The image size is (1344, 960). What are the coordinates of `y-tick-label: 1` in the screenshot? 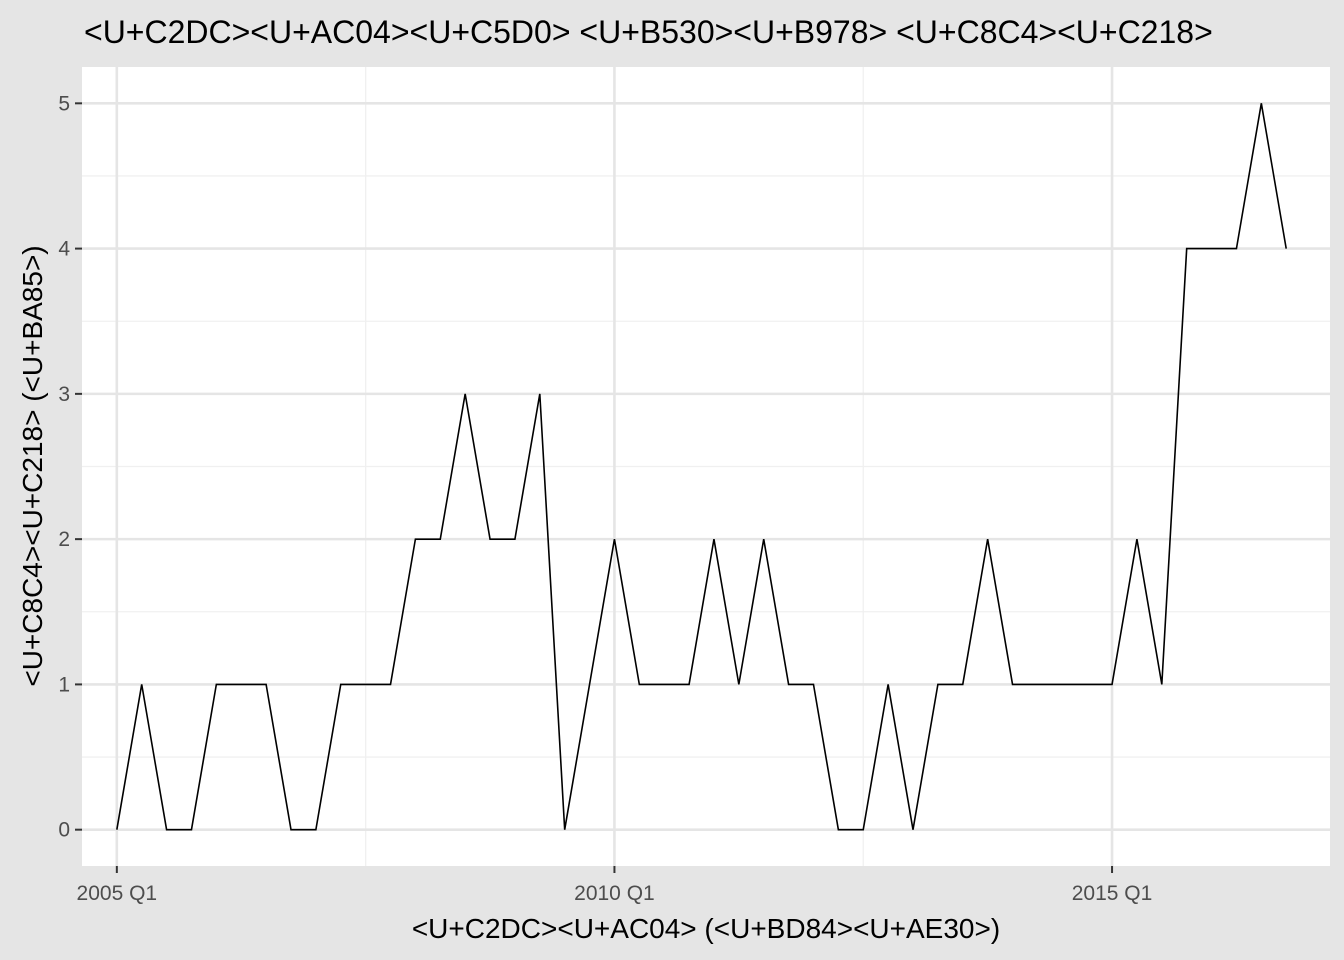 It's located at (64, 684).